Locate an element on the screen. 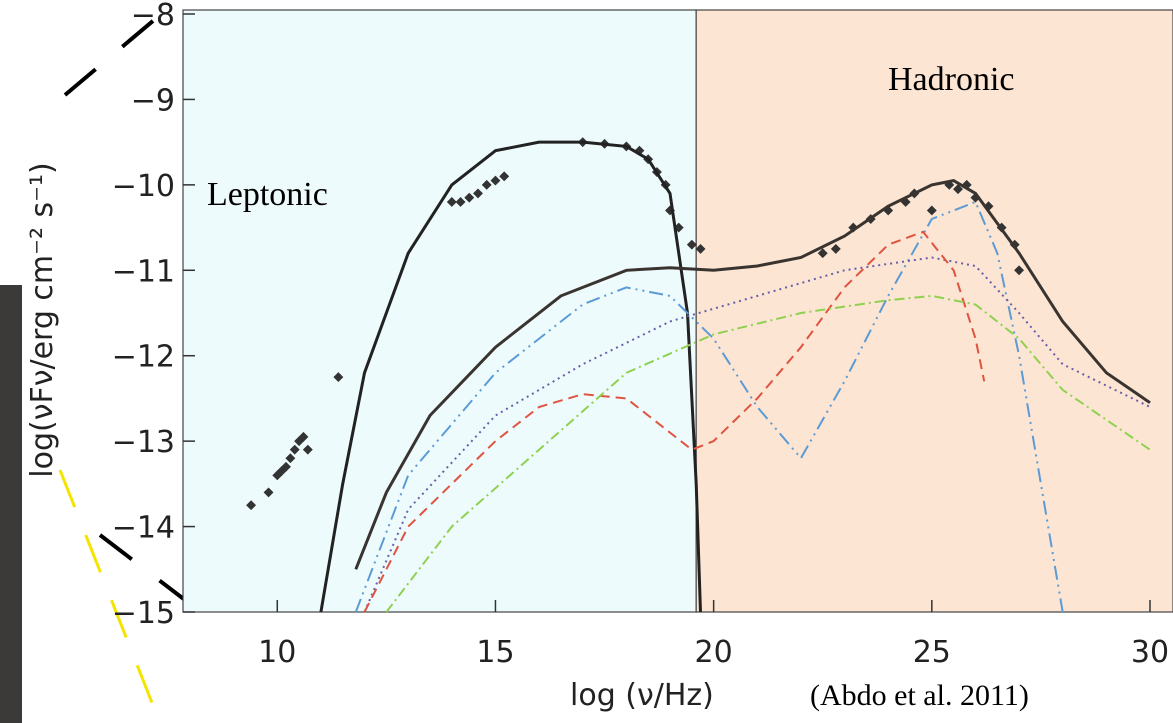 This screenshot has width=1173, height=723. x-tick-label: 10 is located at coordinates (277, 652).